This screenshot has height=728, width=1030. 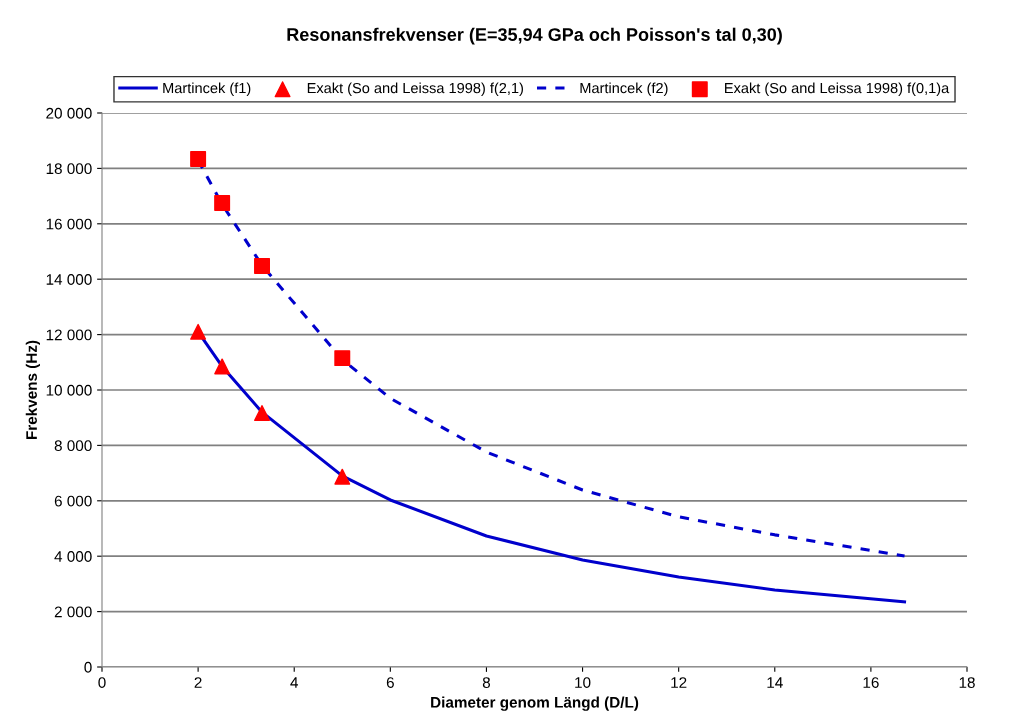 I want to click on x-tick-label: 4, so click(x=294, y=682).